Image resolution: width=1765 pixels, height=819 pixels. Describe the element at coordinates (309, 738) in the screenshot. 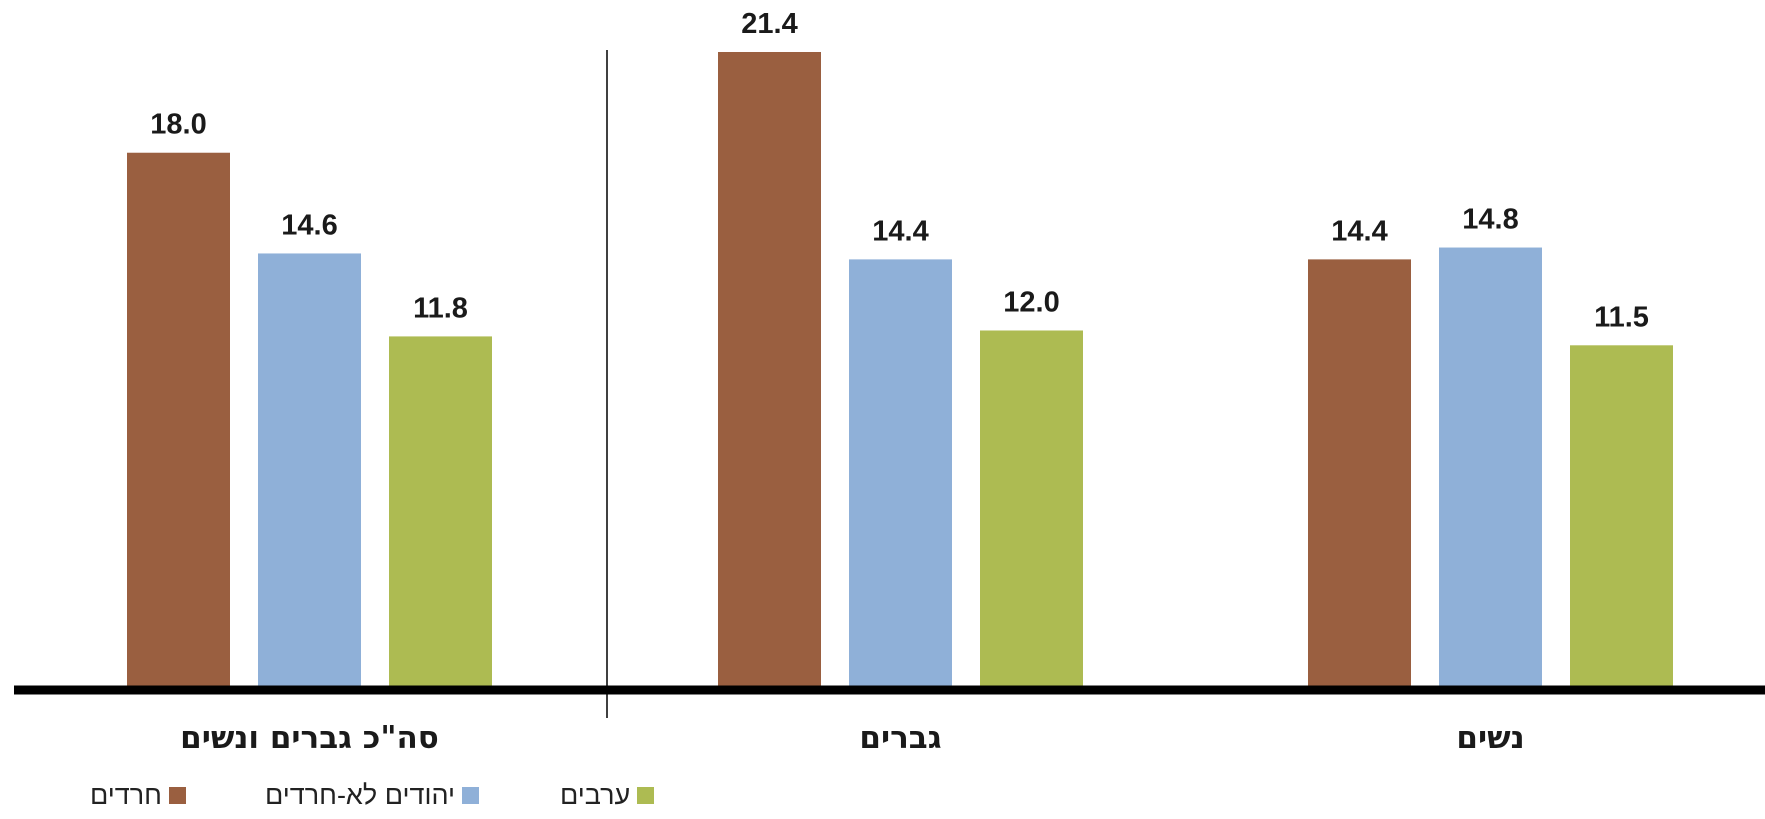

I see `category-label-0: סה"כ גברים ונשים` at that location.